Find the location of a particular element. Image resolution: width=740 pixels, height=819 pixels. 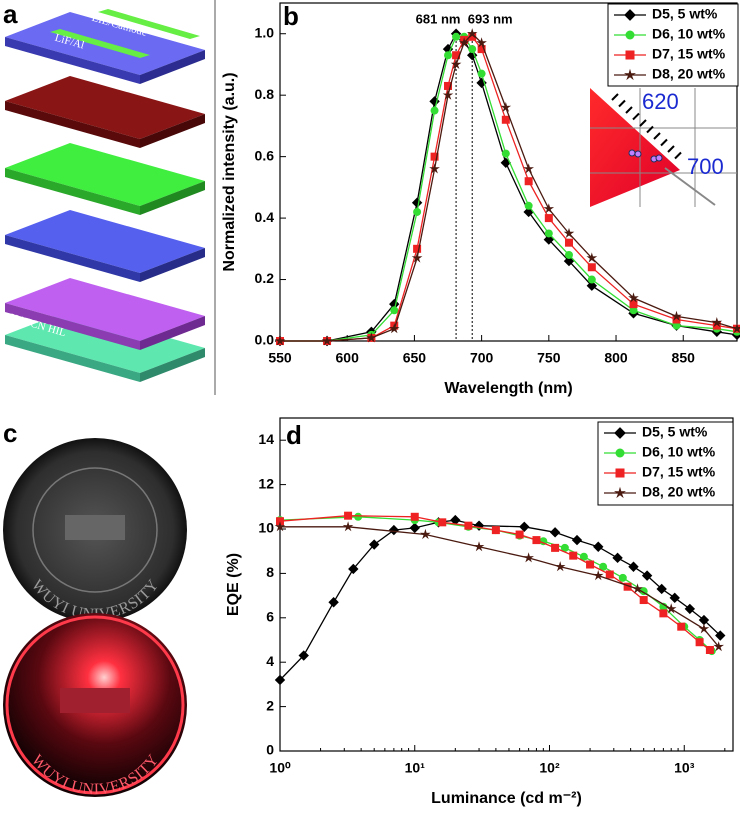

x-tick-label: 650 is located at coordinates (415, 358).